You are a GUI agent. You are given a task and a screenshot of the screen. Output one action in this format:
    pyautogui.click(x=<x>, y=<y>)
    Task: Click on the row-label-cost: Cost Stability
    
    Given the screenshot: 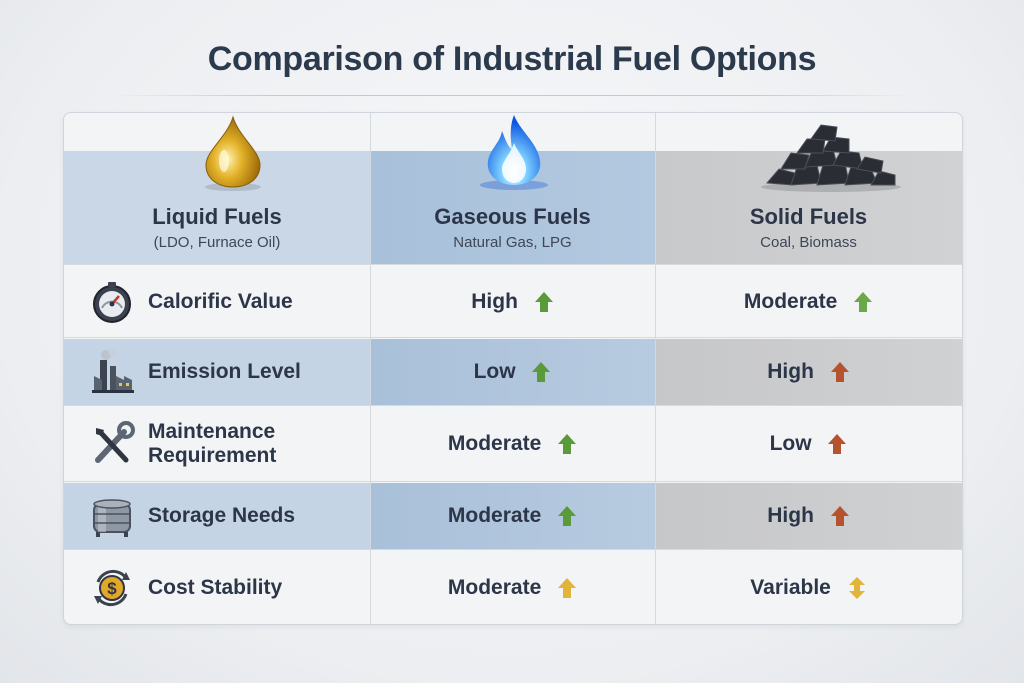 What is the action you would take?
    pyautogui.click(x=215, y=587)
    